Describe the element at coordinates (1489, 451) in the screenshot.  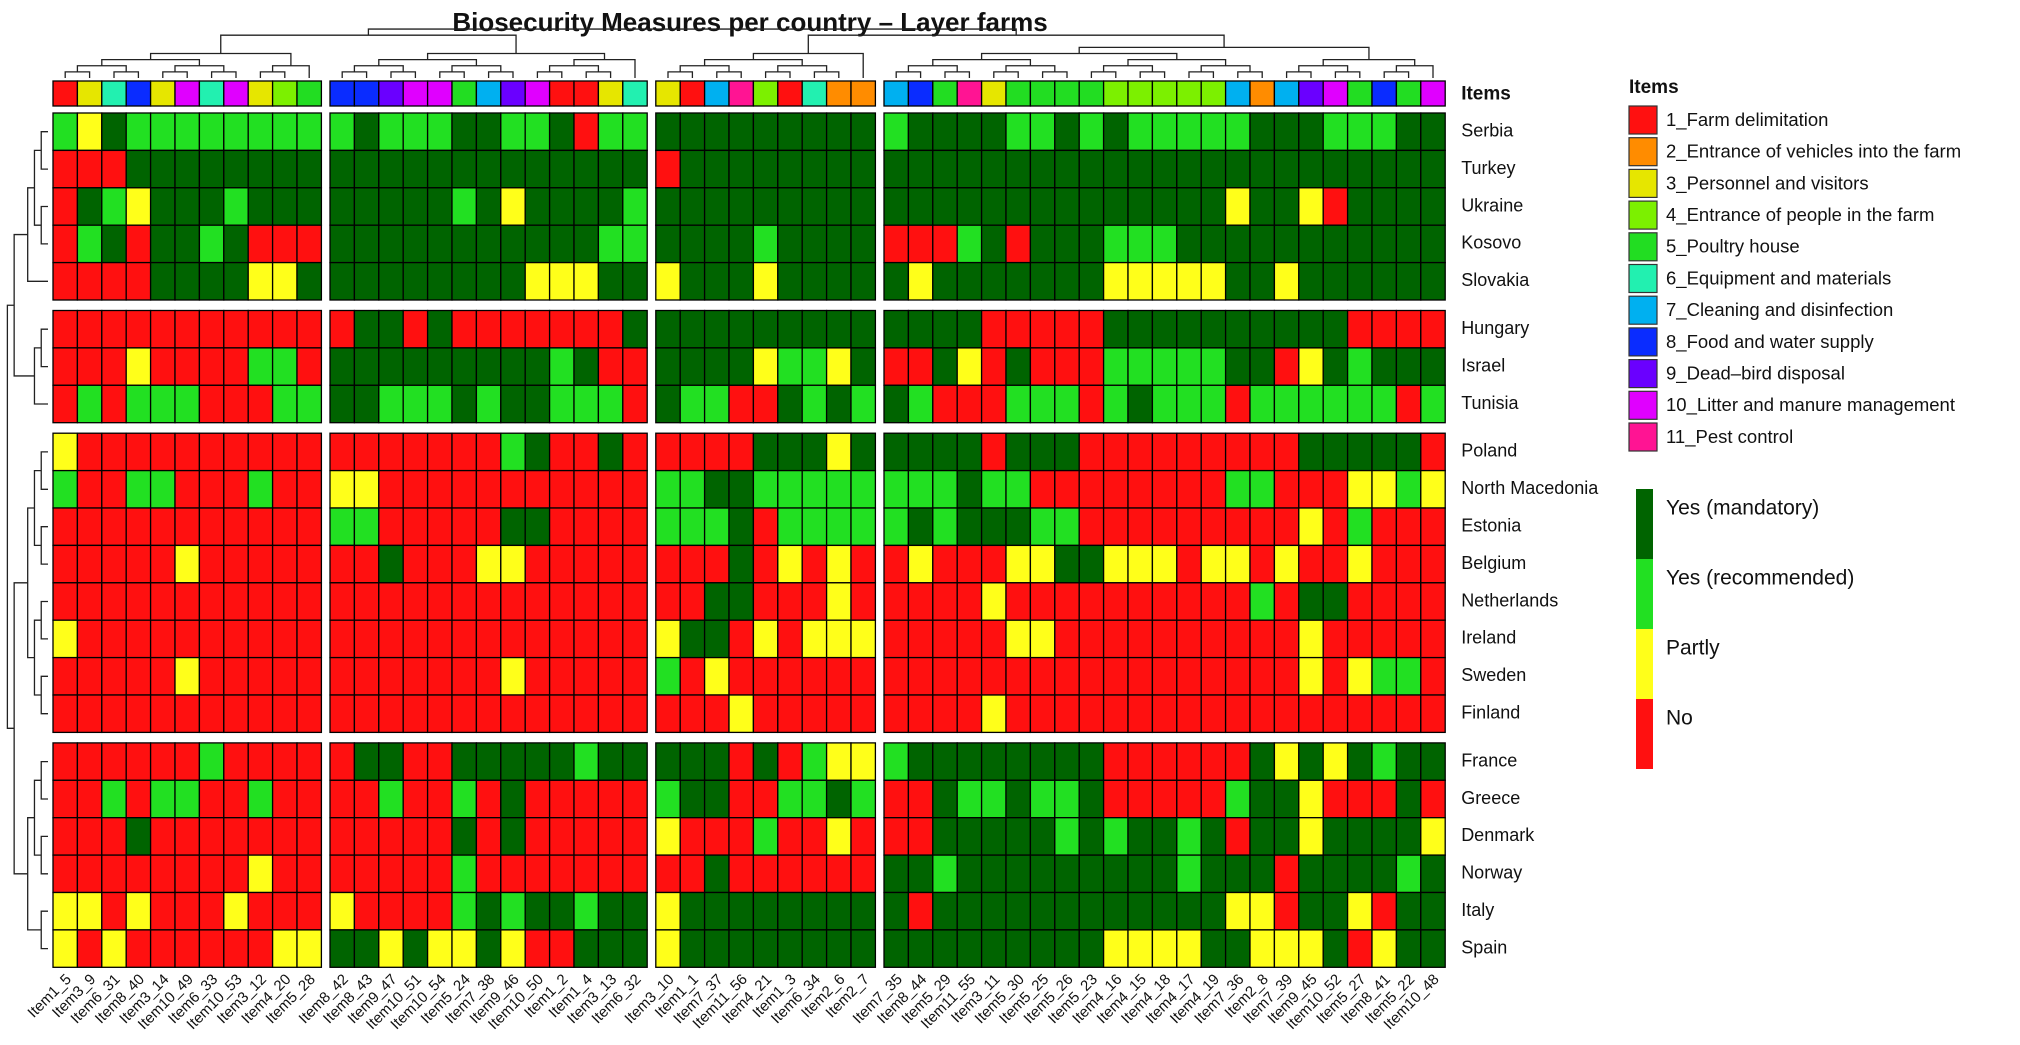
I see `row-label: Poland` at that location.